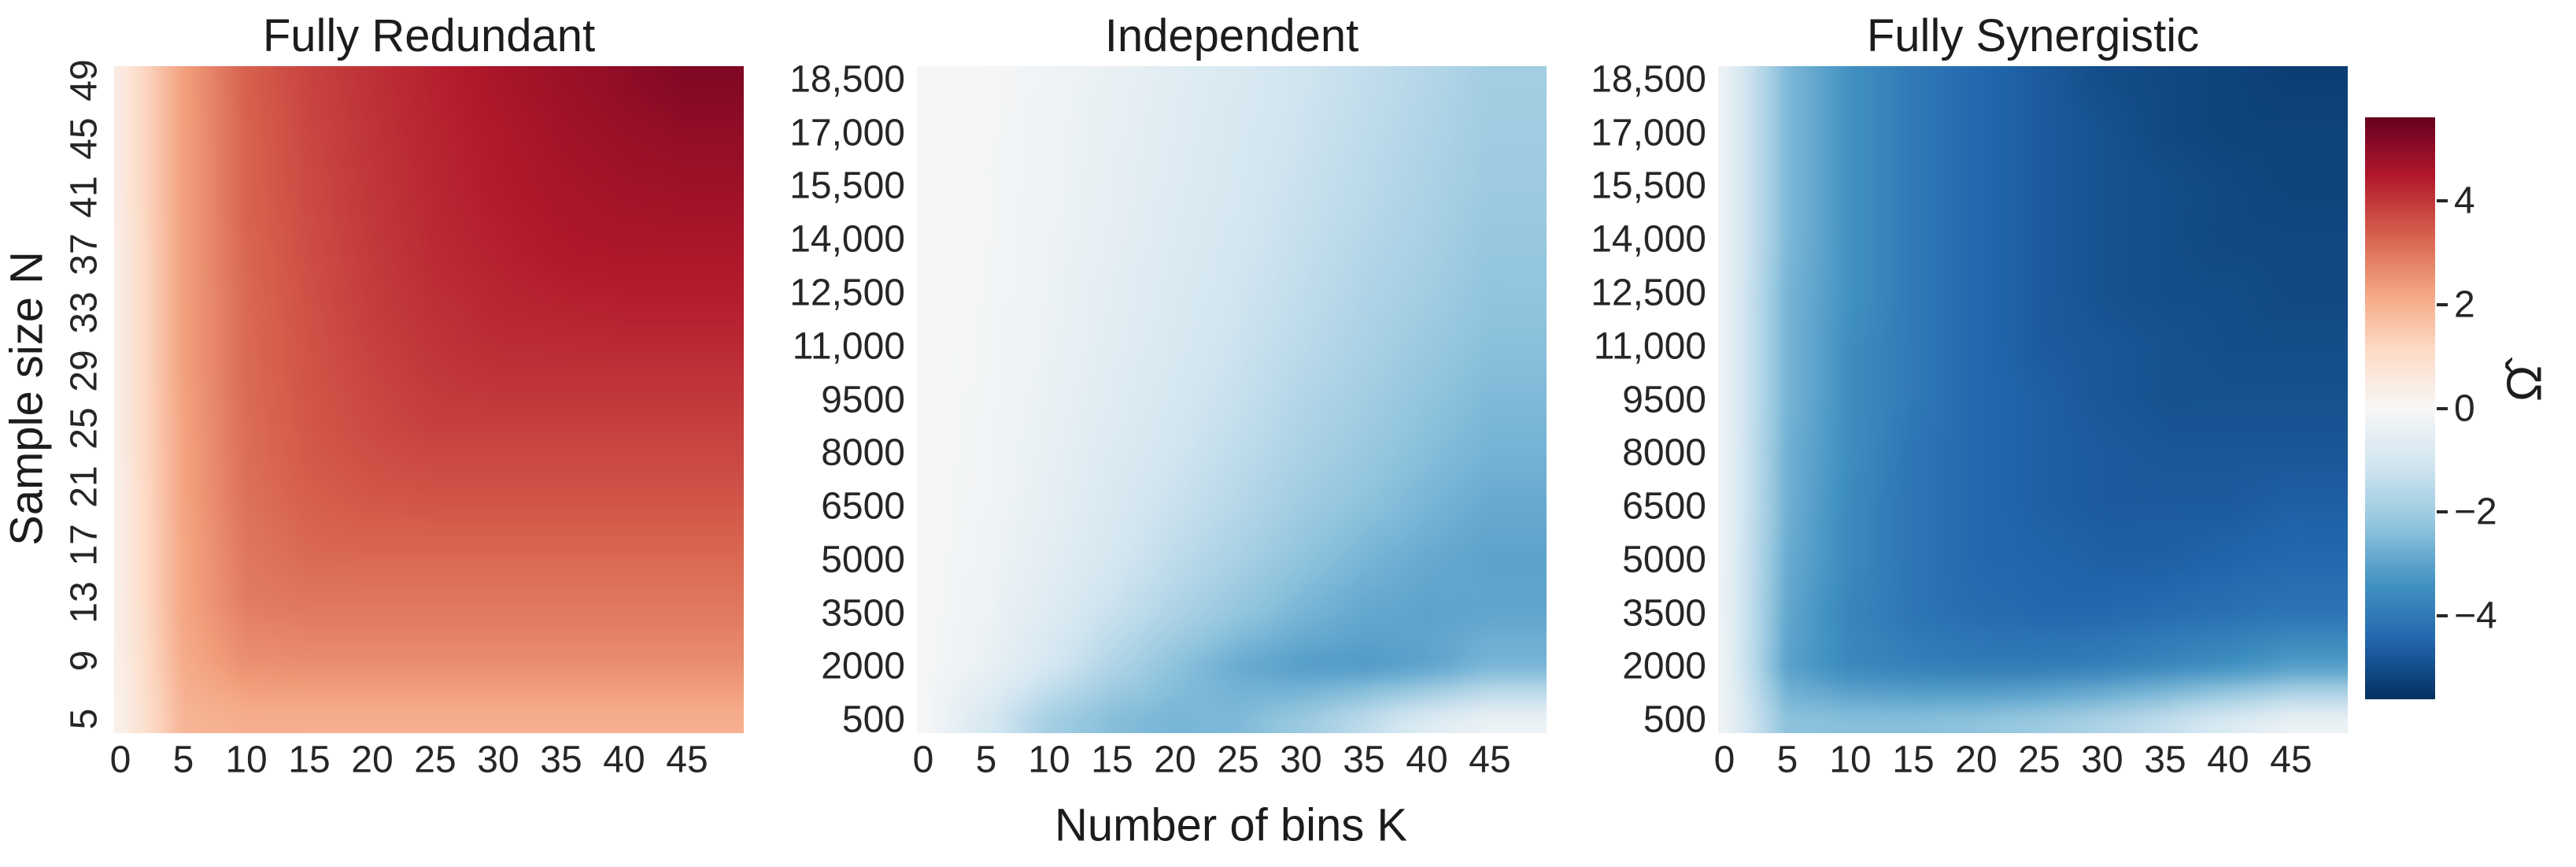 The width and height of the screenshot is (2576, 867). What do you see at coordinates (1231, 35) in the screenshot?
I see `panel-title-independent: Independent` at bounding box center [1231, 35].